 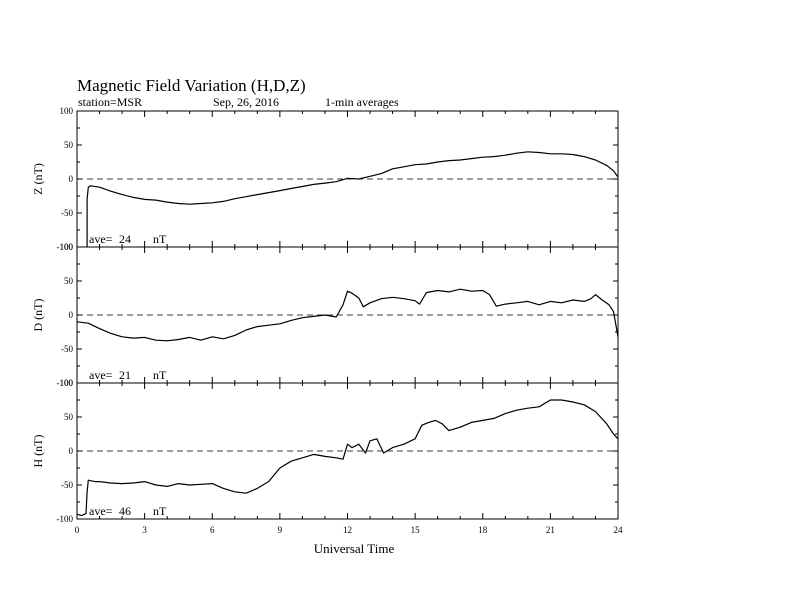 What do you see at coordinates (212, 530) in the screenshot?
I see `x-tick-label: 6` at bounding box center [212, 530].